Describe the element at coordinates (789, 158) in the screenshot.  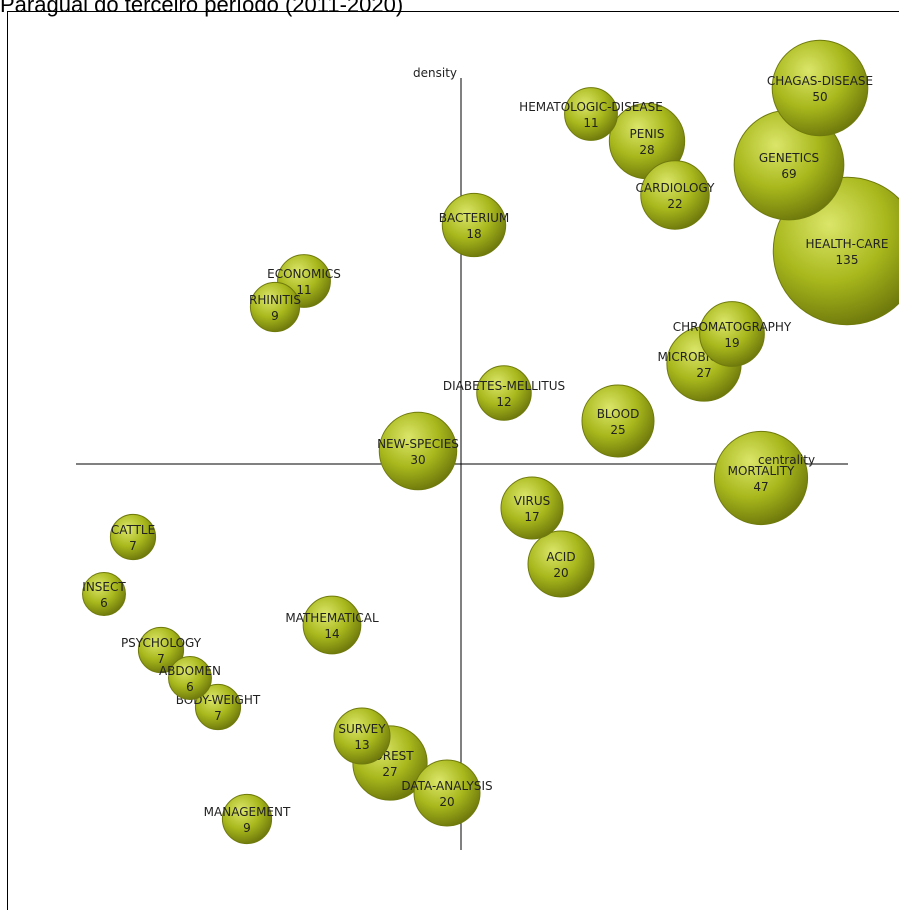
I see `bubble-label: GENETICS` at that location.